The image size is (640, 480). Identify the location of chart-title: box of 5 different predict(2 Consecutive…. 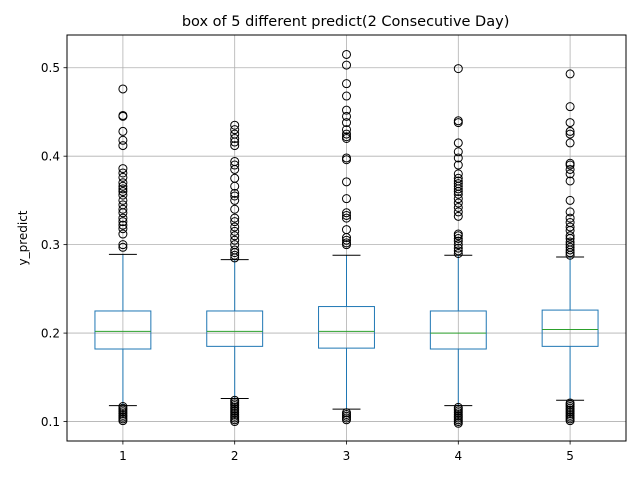
(346, 22).